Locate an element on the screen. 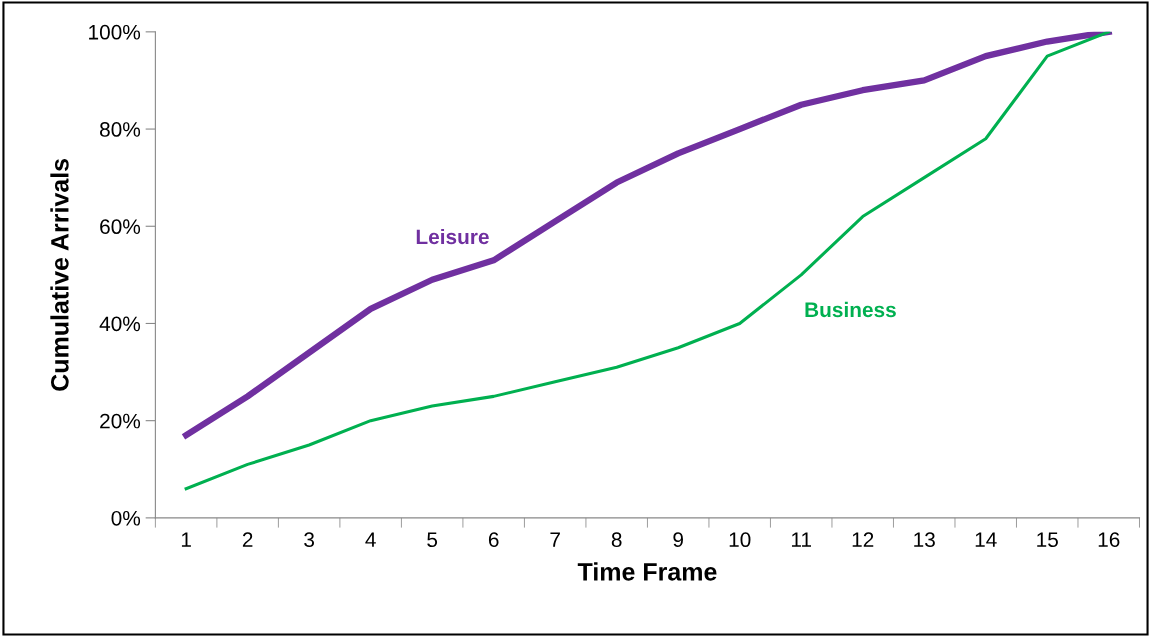 This screenshot has width=1151, height=637. y-tick-label: 60% is located at coordinates (120, 227).